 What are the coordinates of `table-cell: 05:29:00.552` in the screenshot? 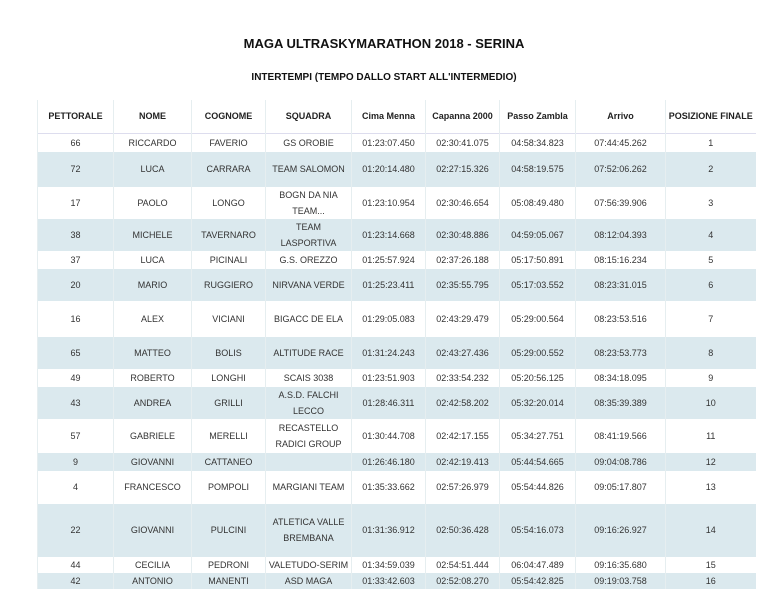 It's located at (537, 352).